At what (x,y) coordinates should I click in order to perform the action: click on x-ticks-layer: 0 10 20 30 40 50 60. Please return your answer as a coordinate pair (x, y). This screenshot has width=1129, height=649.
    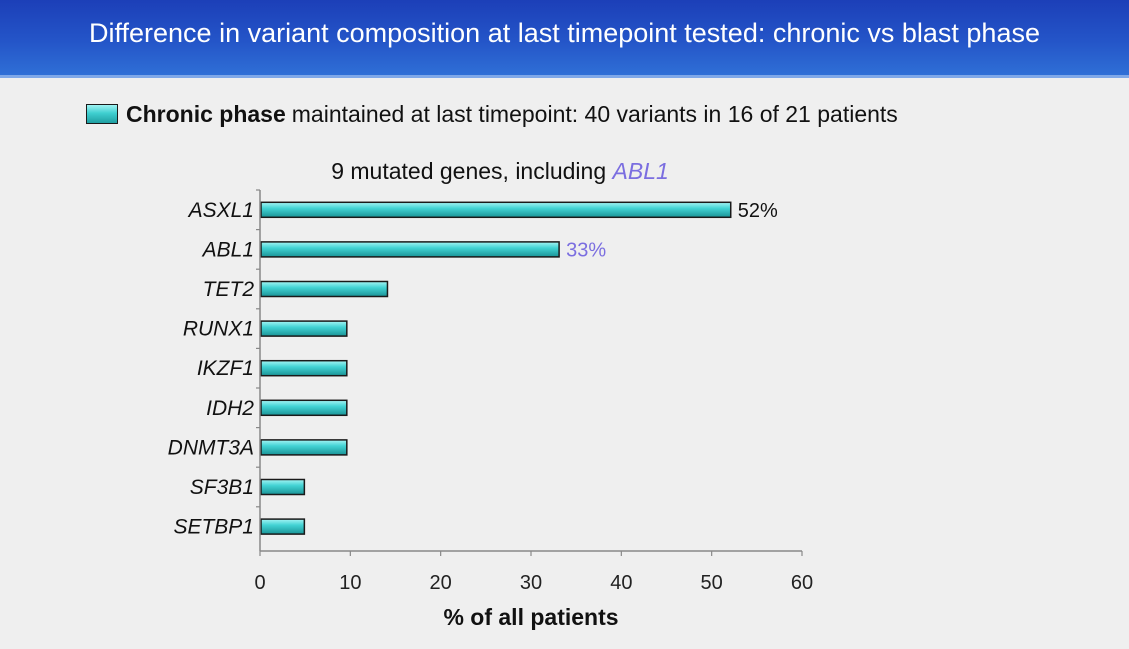
    Looking at the image, I should click on (533, 572).